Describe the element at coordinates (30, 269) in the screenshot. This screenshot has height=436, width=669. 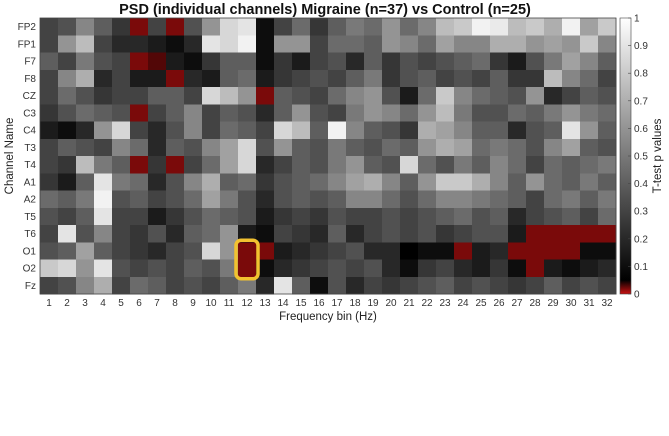
I see `y-tick-label: O2` at that location.